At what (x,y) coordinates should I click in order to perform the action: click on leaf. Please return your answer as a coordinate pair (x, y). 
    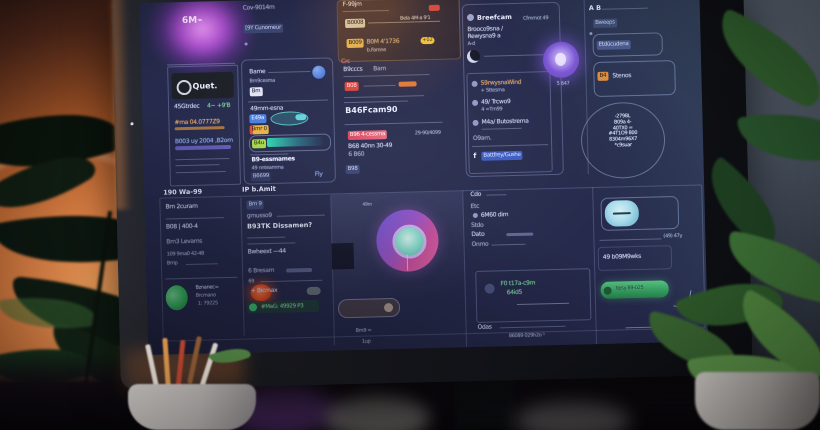
    Looking at the image, I should click on (778, 137).